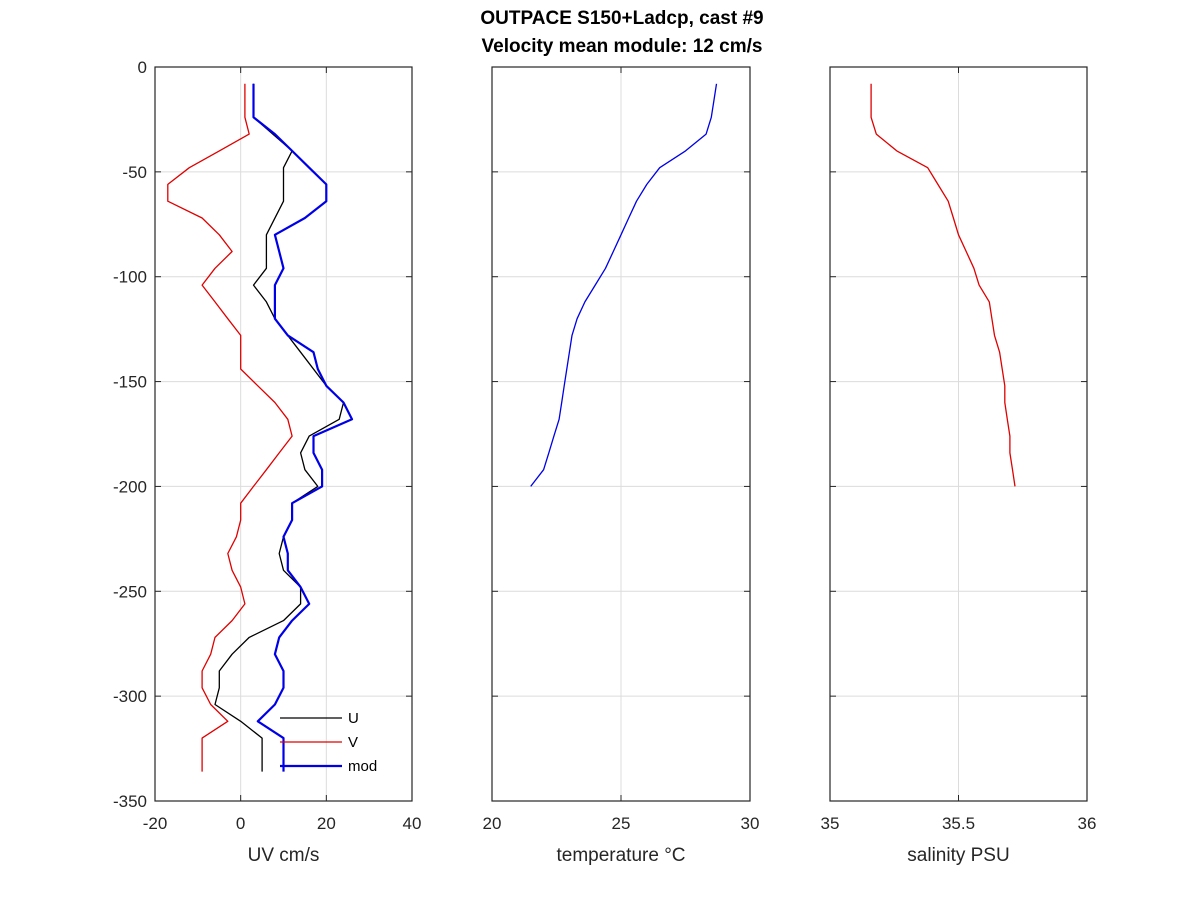 The image size is (1200, 900). What do you see at coordinates (362, 766) in the screenshot?
I see `legend-label: mod` at bounding box center [362, 766].